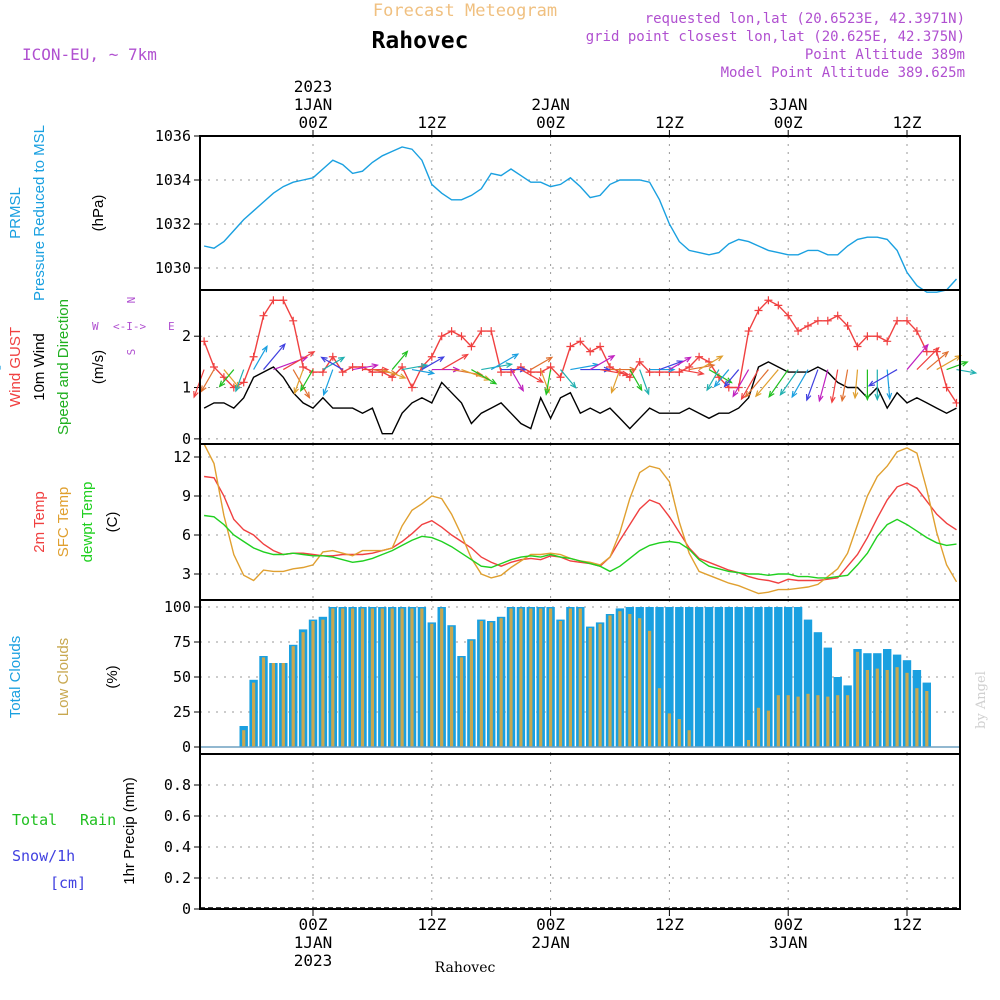 The width and height of the screenshot is (1000, 1000). I want to click on time-label: 2023, so click(313, 86).